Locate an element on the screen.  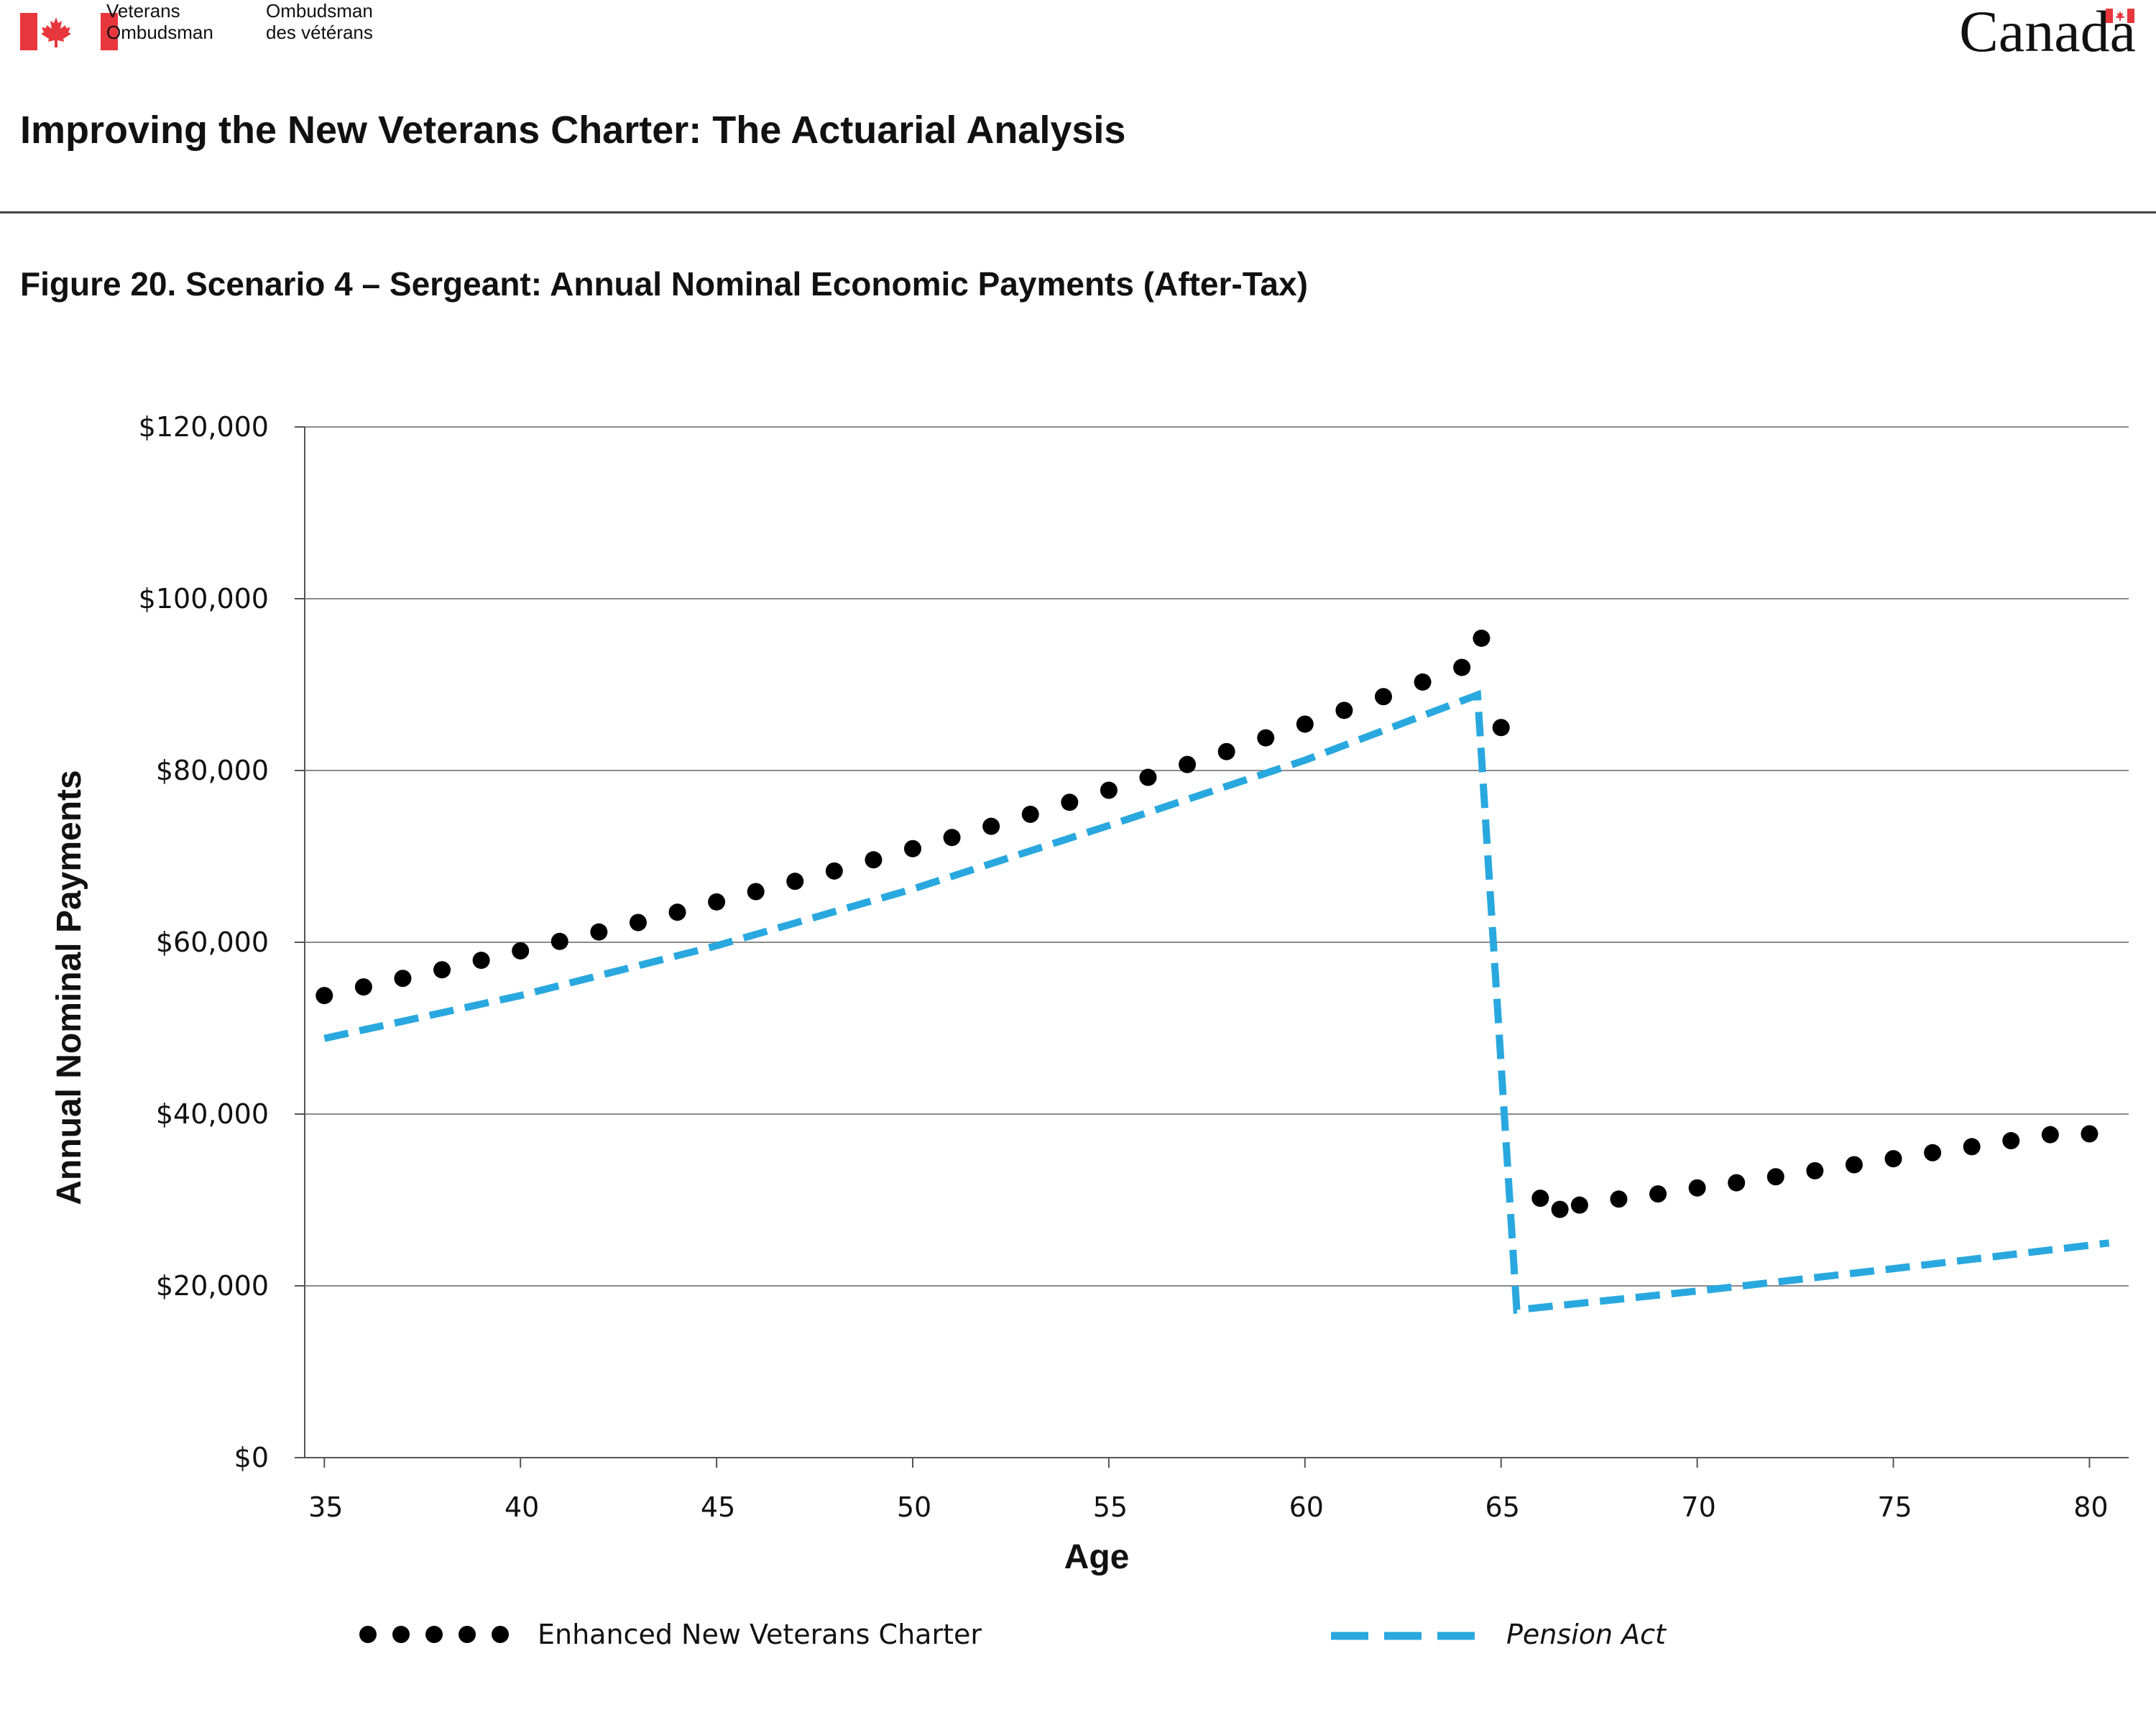
flag-left-bar is located at coordinates (28, 31).